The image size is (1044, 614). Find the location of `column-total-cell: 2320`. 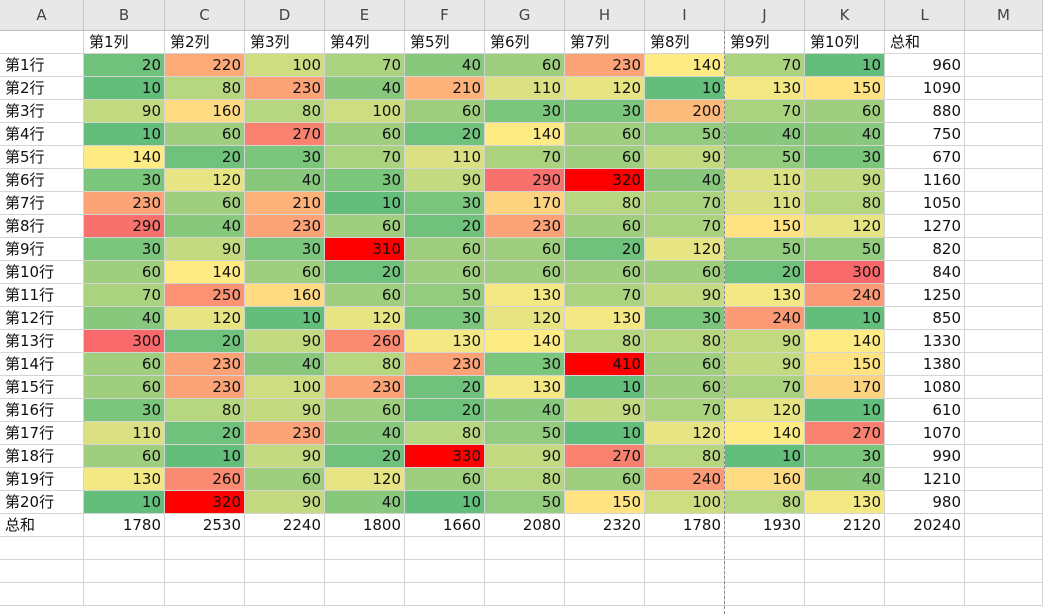

column-total-cell: 2320 is located at coordinates (605, 525).